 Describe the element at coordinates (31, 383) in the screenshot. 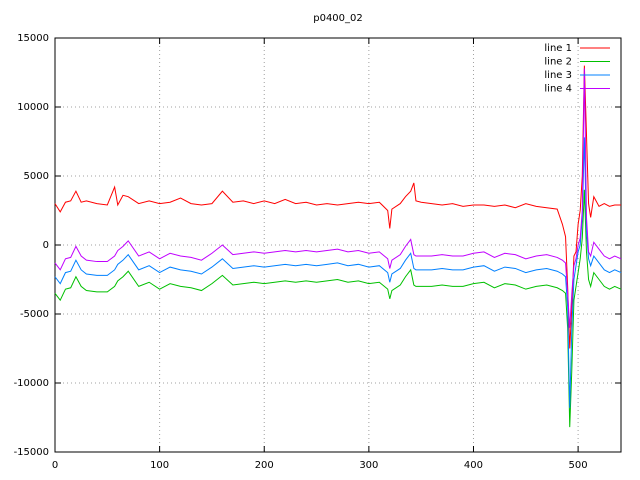

I see `y-tick-label: -10000` at that location.